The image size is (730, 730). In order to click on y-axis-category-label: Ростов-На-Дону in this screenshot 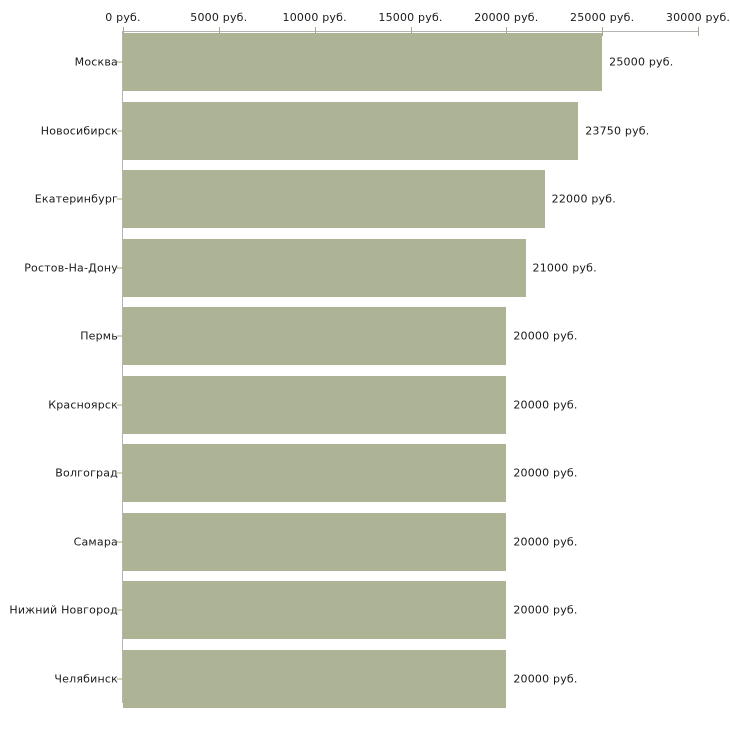, I will do `click(71, 267)`.